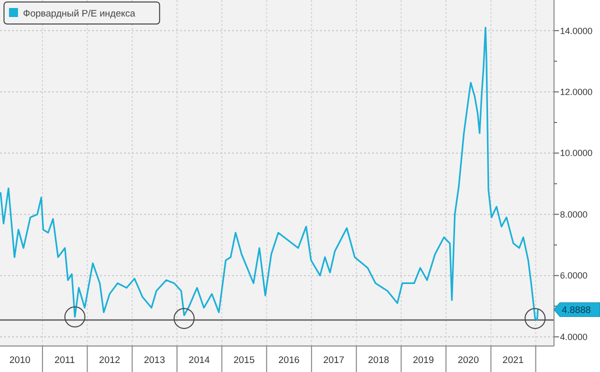 The height and width of the screenshot is (372, 600). Describe the element at coordinates (109, 360) in the screenshot. I see `x-tick-label: 2012` at that location.